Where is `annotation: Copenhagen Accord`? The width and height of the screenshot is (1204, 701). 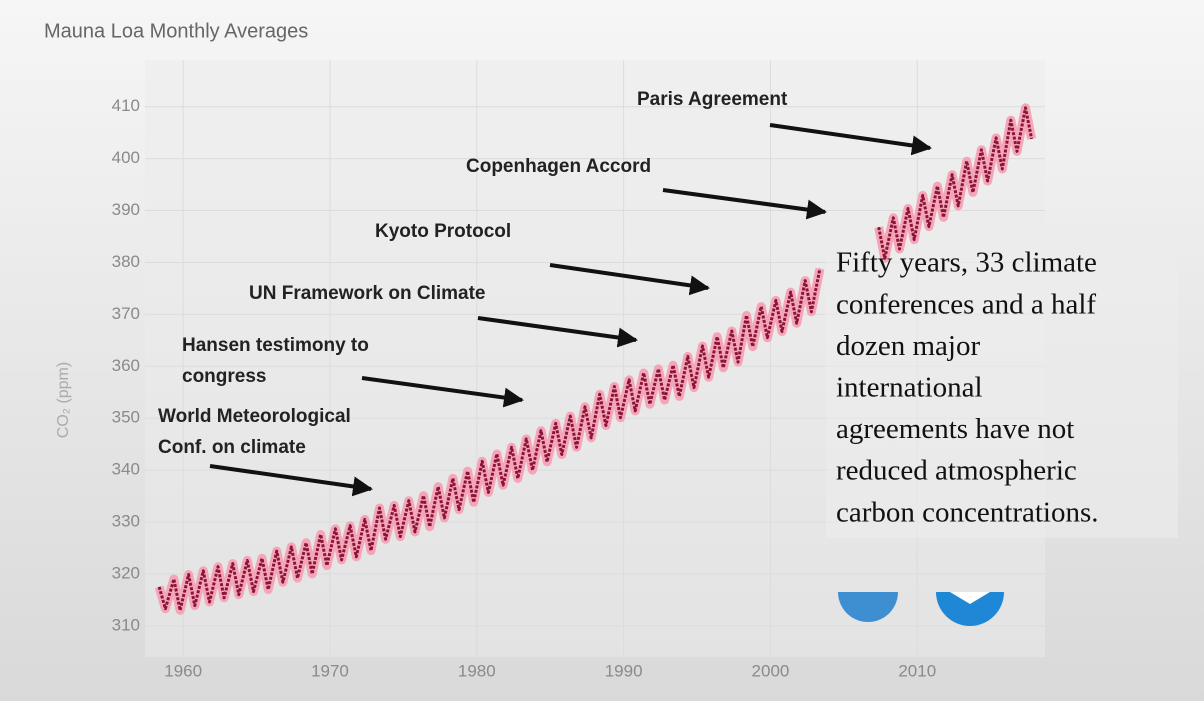 annotation: Copenhagen Accord is located at coordinates (558, 166).